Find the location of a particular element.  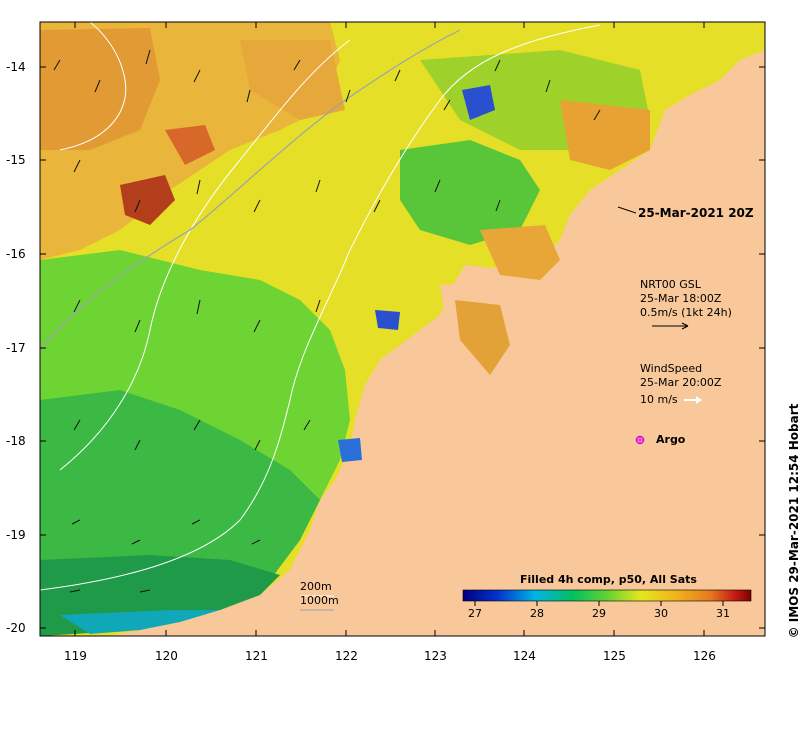

wind-scale-arrow is located at coordinates (693, 400).